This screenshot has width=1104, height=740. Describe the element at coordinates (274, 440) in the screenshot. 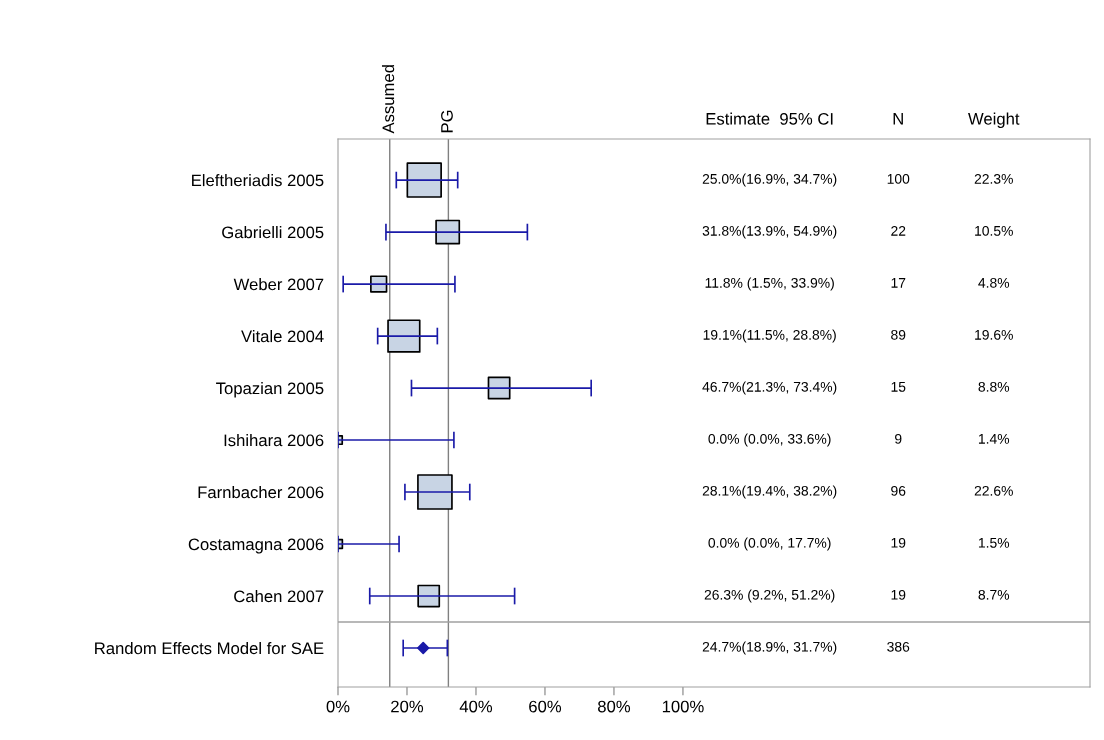

I see `y-tick-label: Ishihara 2006` at that location.